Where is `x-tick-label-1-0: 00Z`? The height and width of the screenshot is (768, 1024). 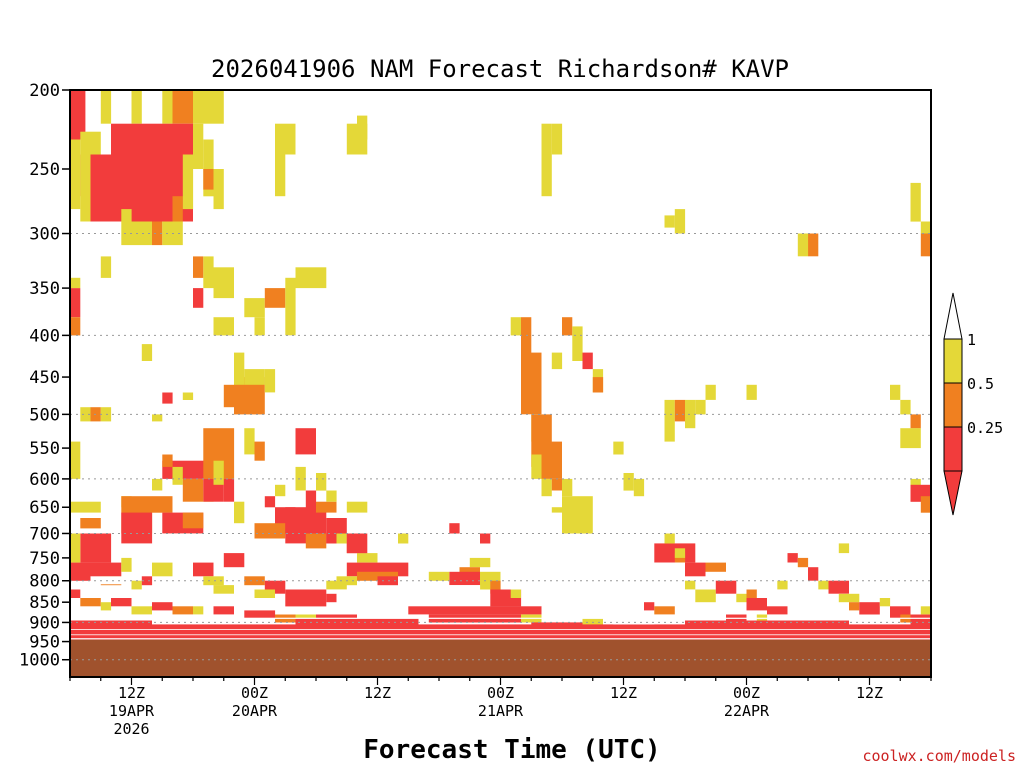 x-tick-label-1-0: 00Z is located at coordinates (254, 693).